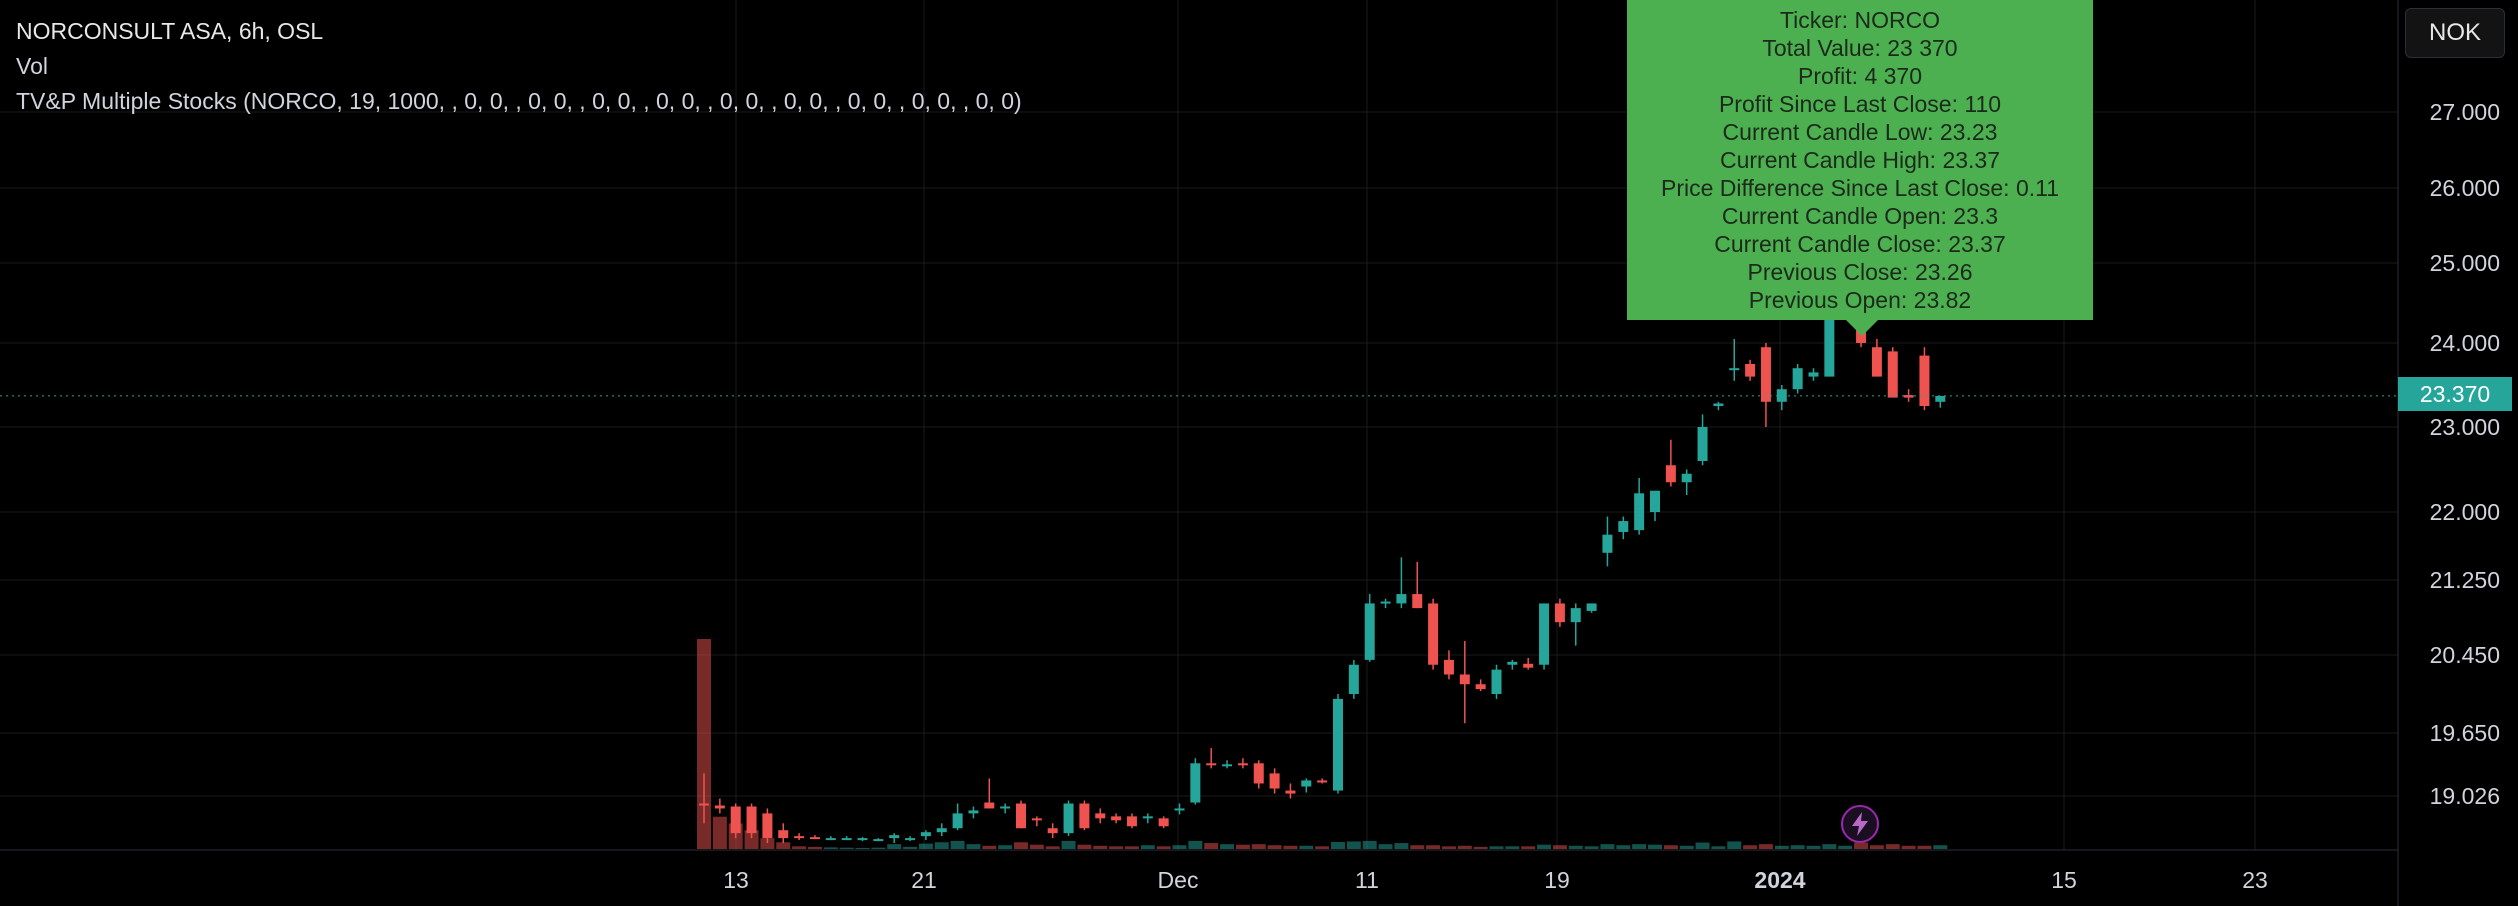  Describe the element at coordinates (1862, 328) in the screenshot. I see `tooltip-arrow` at that location.